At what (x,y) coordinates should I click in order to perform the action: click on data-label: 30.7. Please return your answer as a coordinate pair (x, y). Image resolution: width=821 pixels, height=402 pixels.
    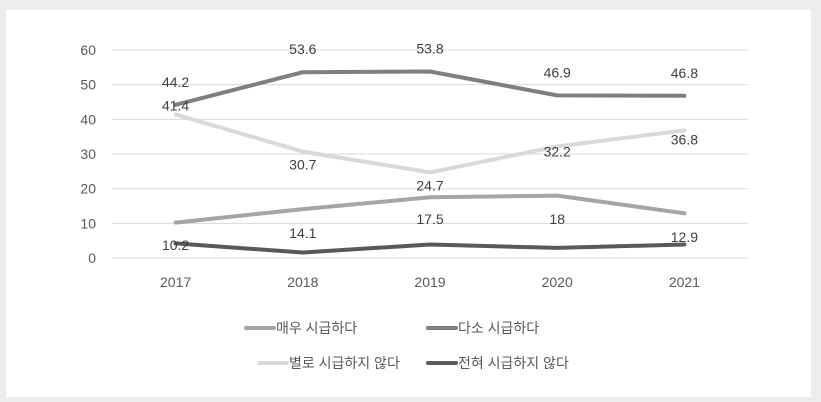
    Looking at the image, I should click on (302, 165).